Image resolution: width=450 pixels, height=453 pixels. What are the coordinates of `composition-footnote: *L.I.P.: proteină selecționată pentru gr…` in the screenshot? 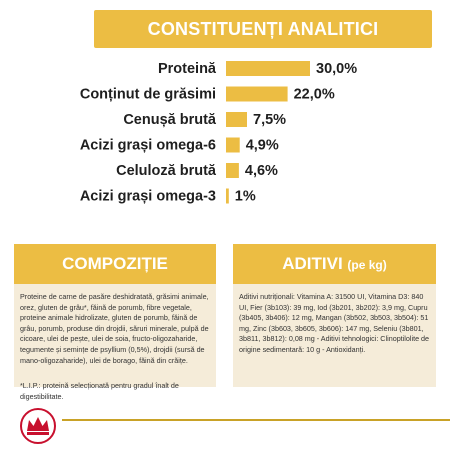 It's located at (99, 391).